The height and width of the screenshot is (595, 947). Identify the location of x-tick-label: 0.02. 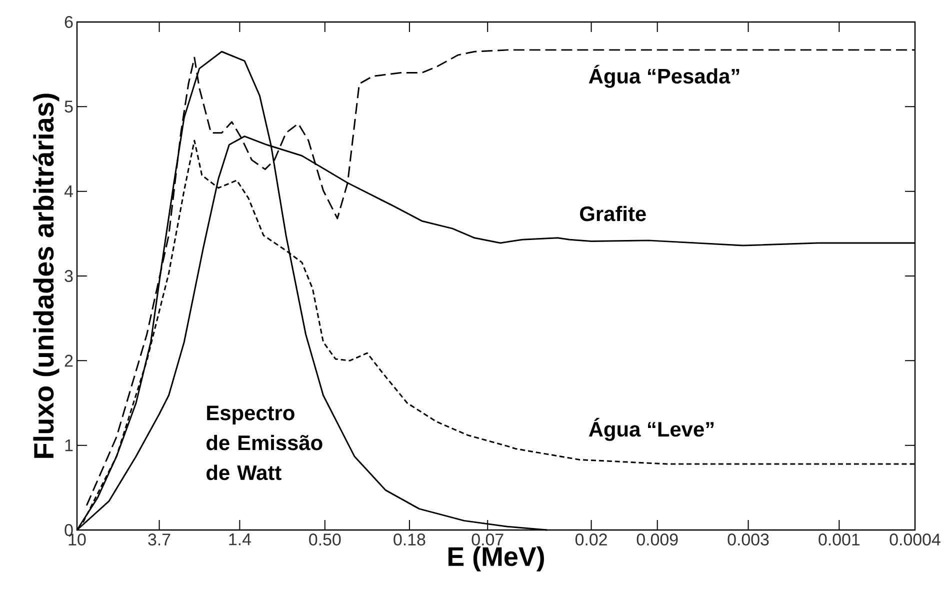
(591, 540).